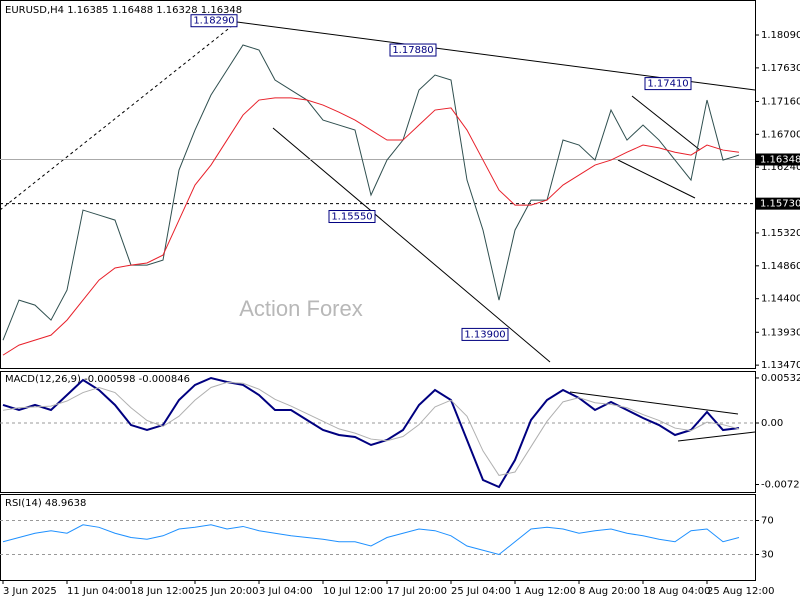 This screenshot has height=600, width=800. I want to click on y-tick-label: 30, so click(767, 555).